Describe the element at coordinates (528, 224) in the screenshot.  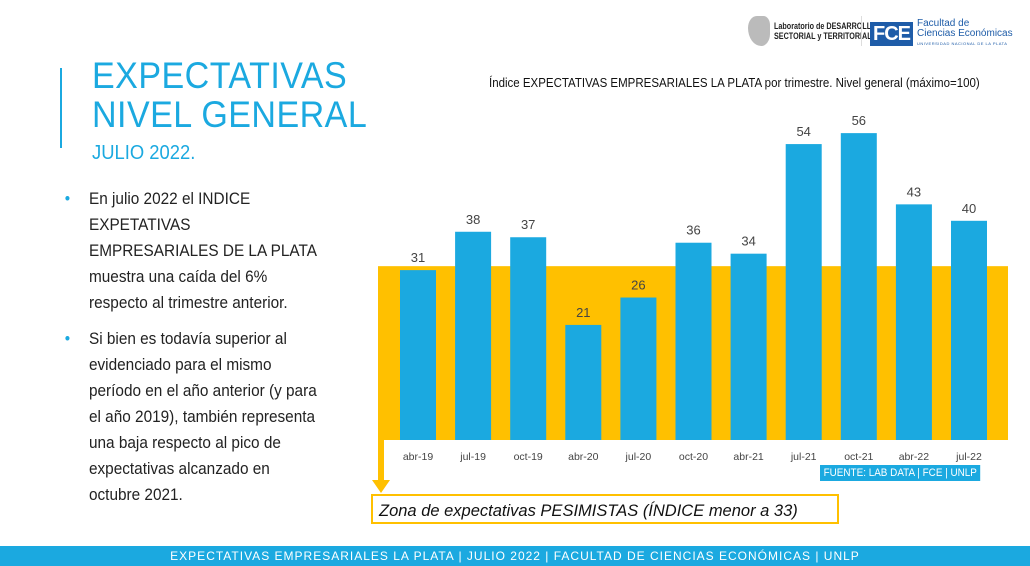
I see `data-label: 37` at that location.